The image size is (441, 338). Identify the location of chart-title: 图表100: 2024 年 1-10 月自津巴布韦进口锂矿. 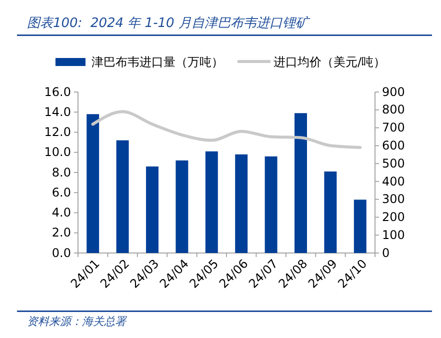
(168, 23).